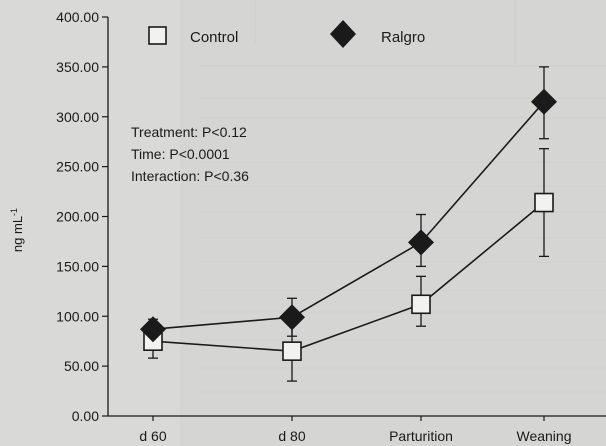  What do you see at coordinates (85, 416) in the screenshot?
I see `y-tick-label: 0.00` at bounding box center [85, 416].